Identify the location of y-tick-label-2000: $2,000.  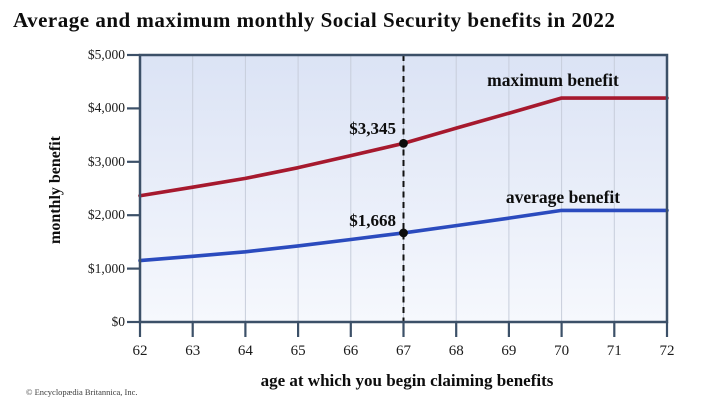
(106, 215).